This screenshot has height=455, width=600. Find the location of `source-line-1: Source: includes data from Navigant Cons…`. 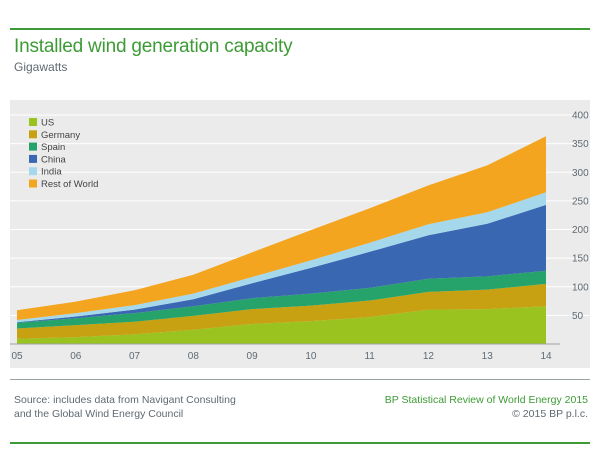

source-line-1: Source: includes data from Navigant Cons… is located at coordinates (125, 400).